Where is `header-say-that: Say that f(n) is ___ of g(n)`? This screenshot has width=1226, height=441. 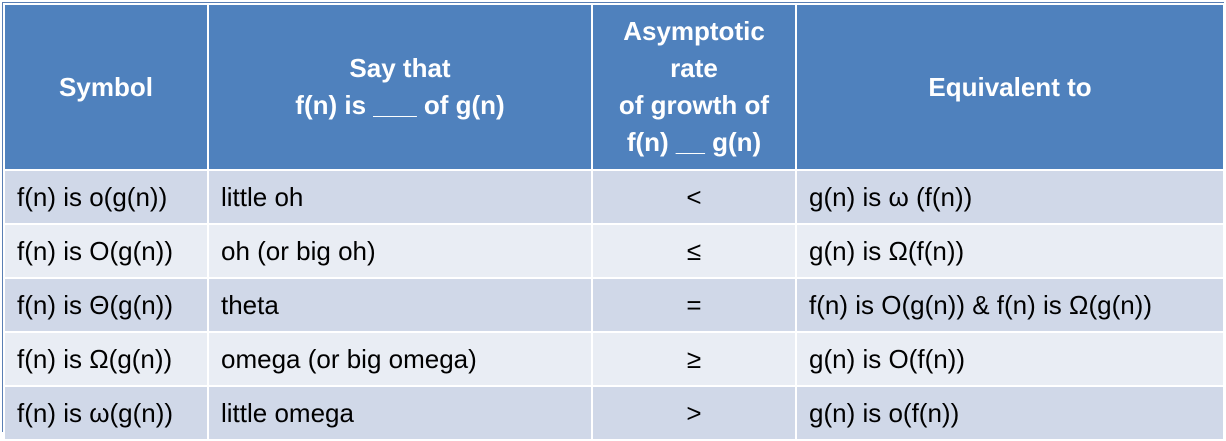
header-say-that: Say that f(n) is ___ of g(n) is located at coordinates (400, 87).